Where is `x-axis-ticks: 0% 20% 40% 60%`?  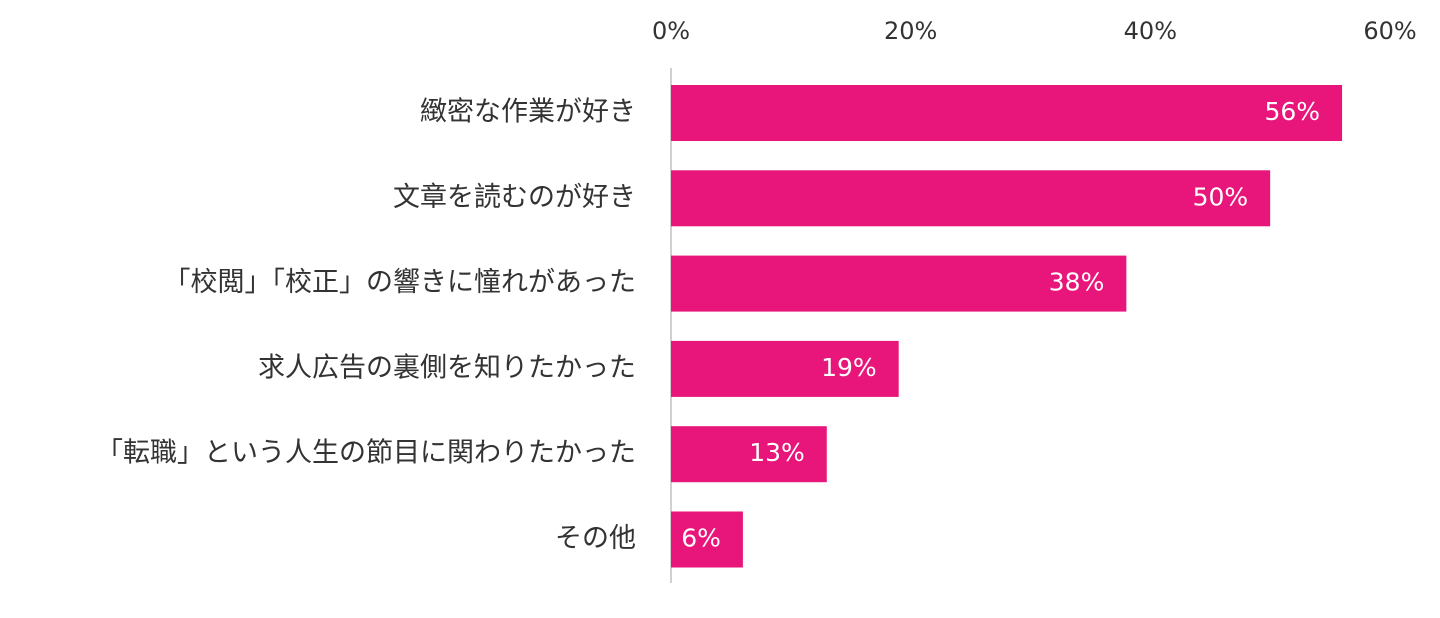 x-axis-ticks: 0% 20% 40% 60% is located at coordinates (1034, 31).